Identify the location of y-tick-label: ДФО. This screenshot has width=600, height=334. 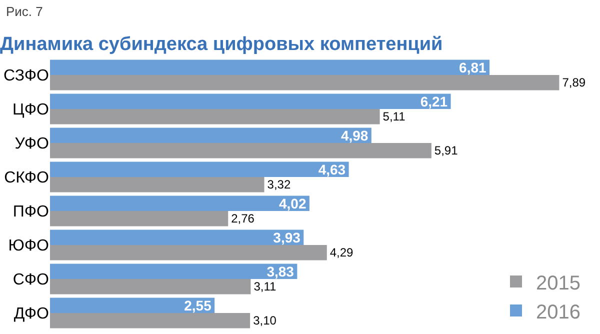
(31, 314).